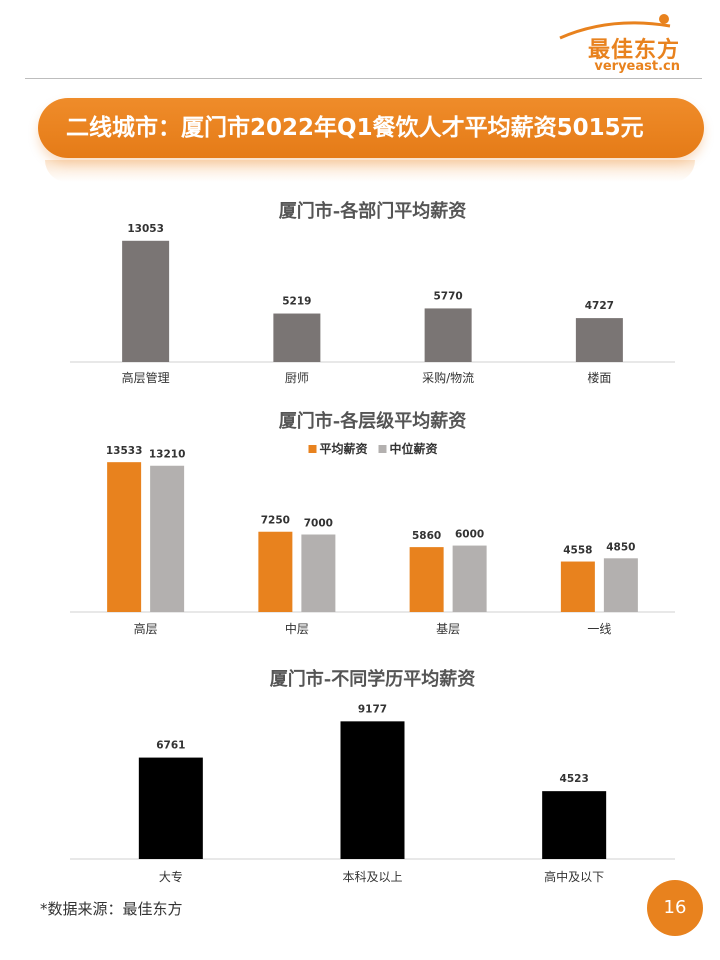 The image size is (720, 960). What do you see at coordinates (414, 448) in the screenshot?
I see `legend-label: 中位薪资` at bounding box center [414, 448].